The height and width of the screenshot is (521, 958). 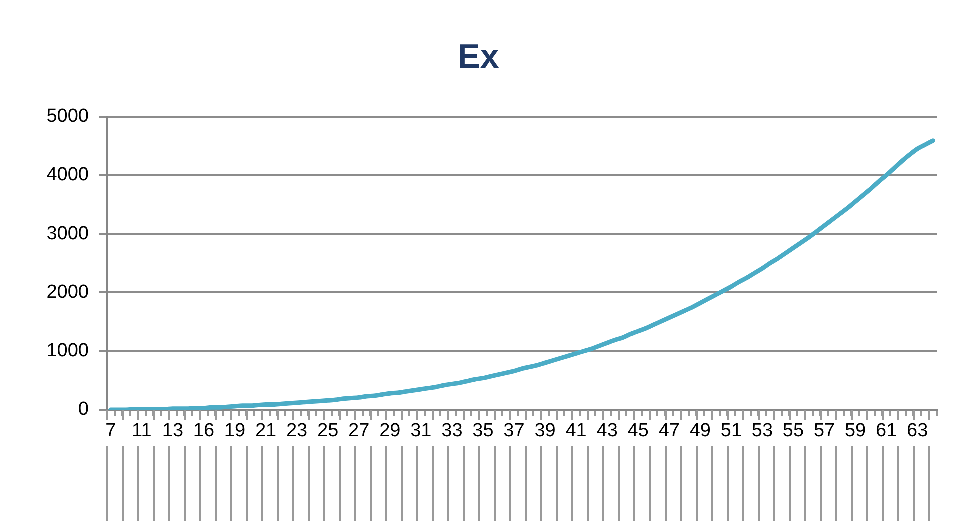 What do you see at coordinates (67, 117) in the screenshot?
I see `y-tick-label: 5000` at bounding box center [67, 117].